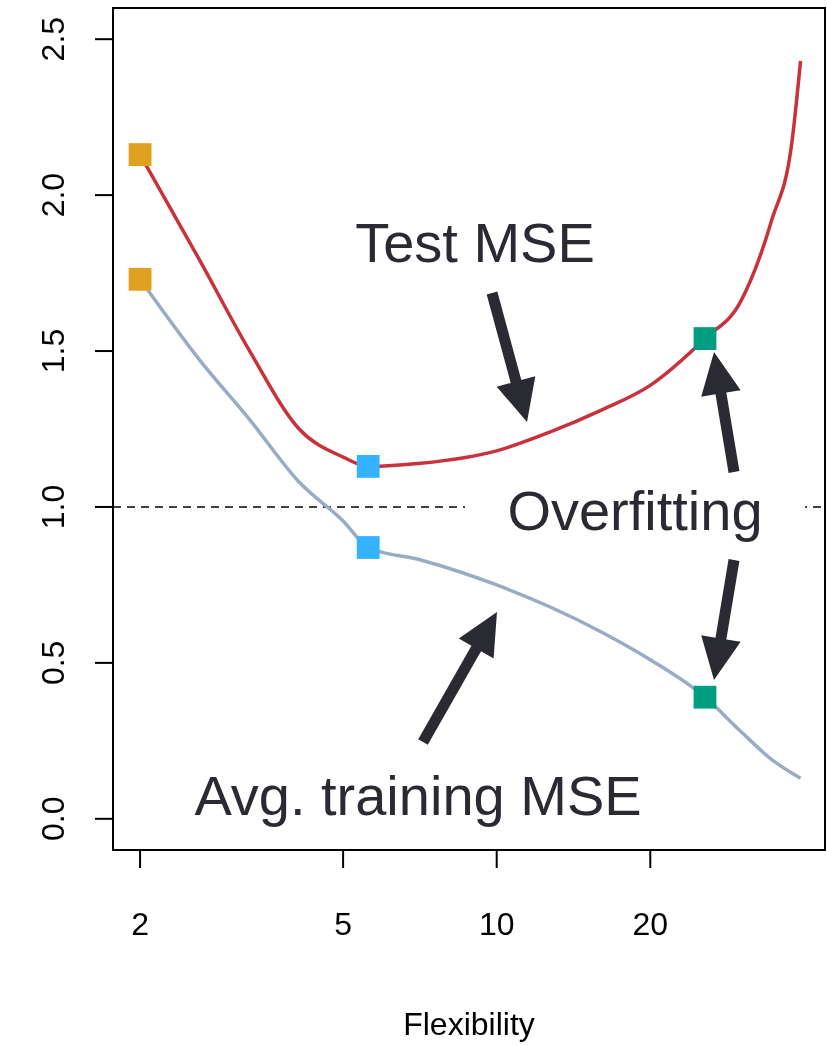  I want to click on y-tick-label: 2.5, so click(53, 39).